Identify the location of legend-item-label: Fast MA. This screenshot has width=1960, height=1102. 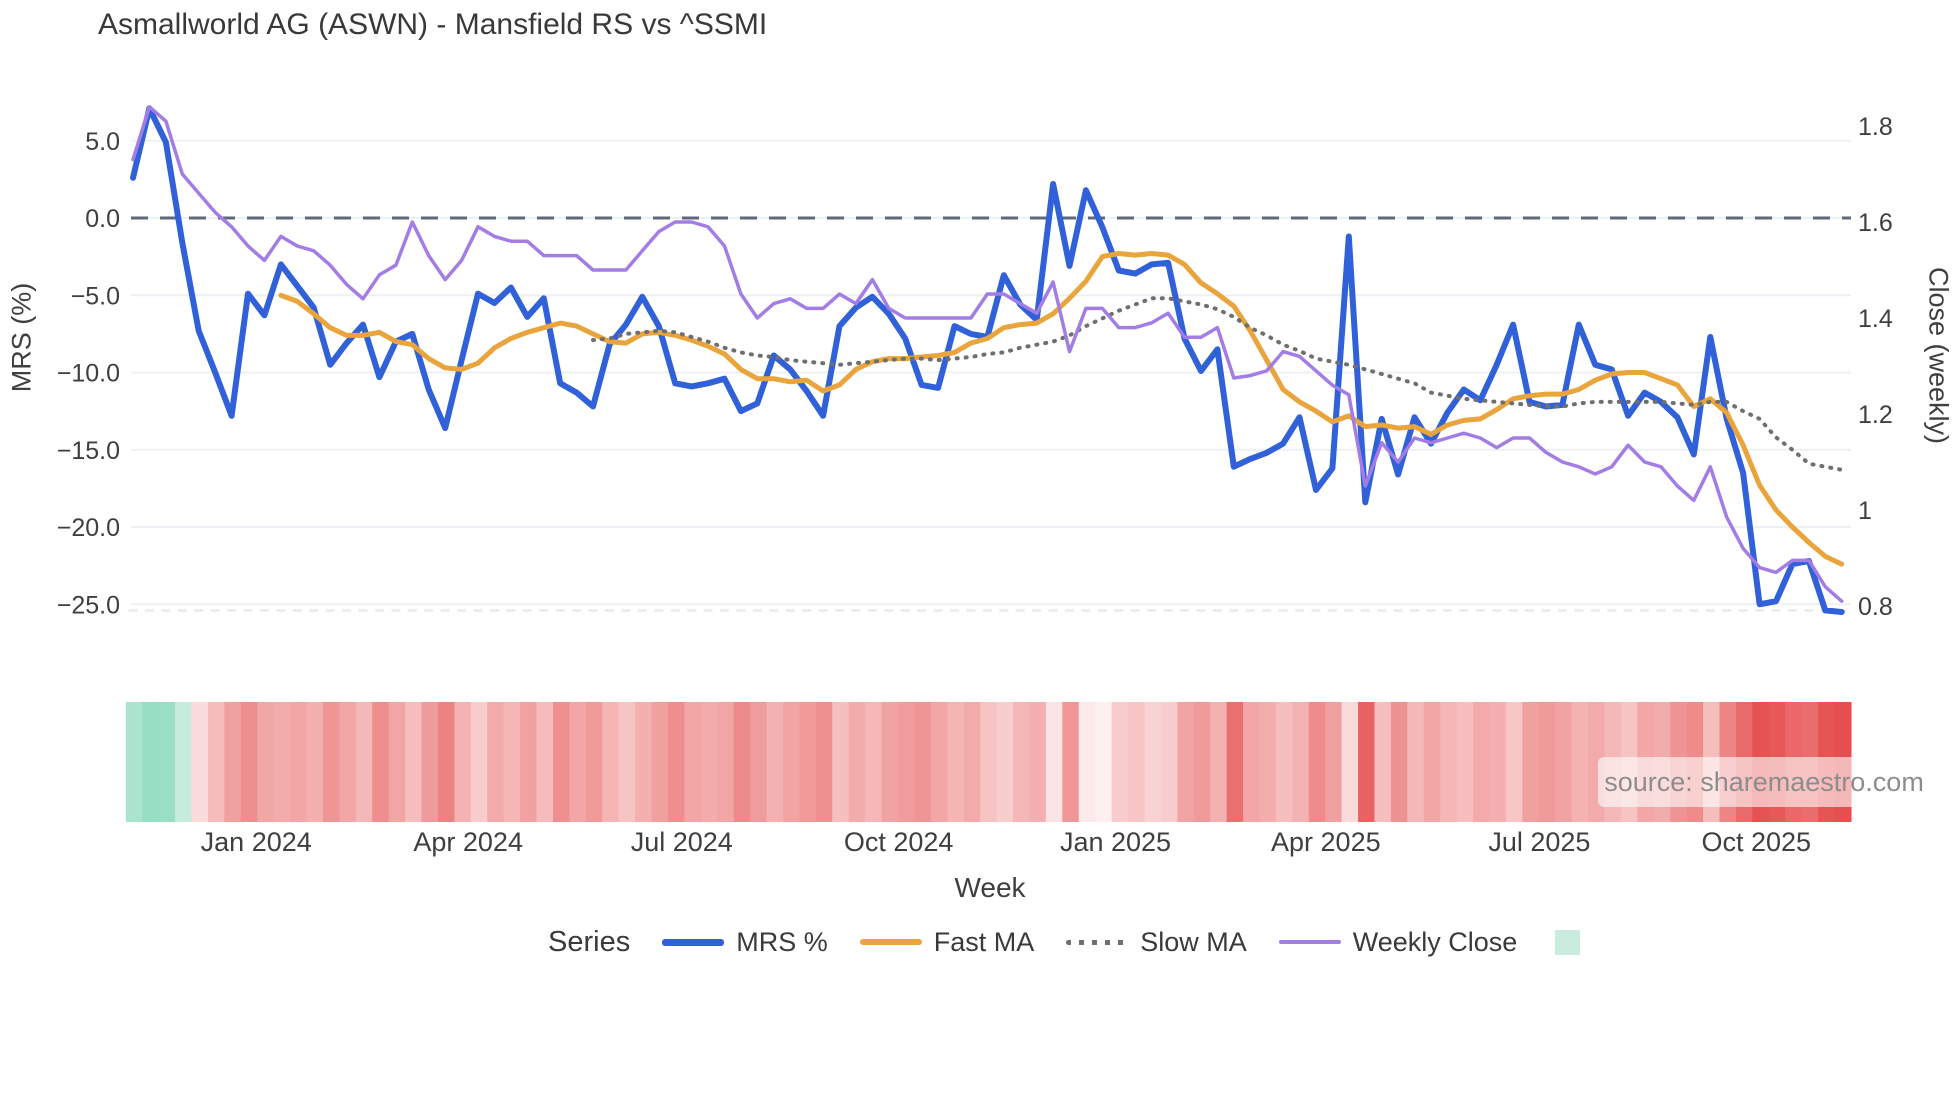
(984, 941).